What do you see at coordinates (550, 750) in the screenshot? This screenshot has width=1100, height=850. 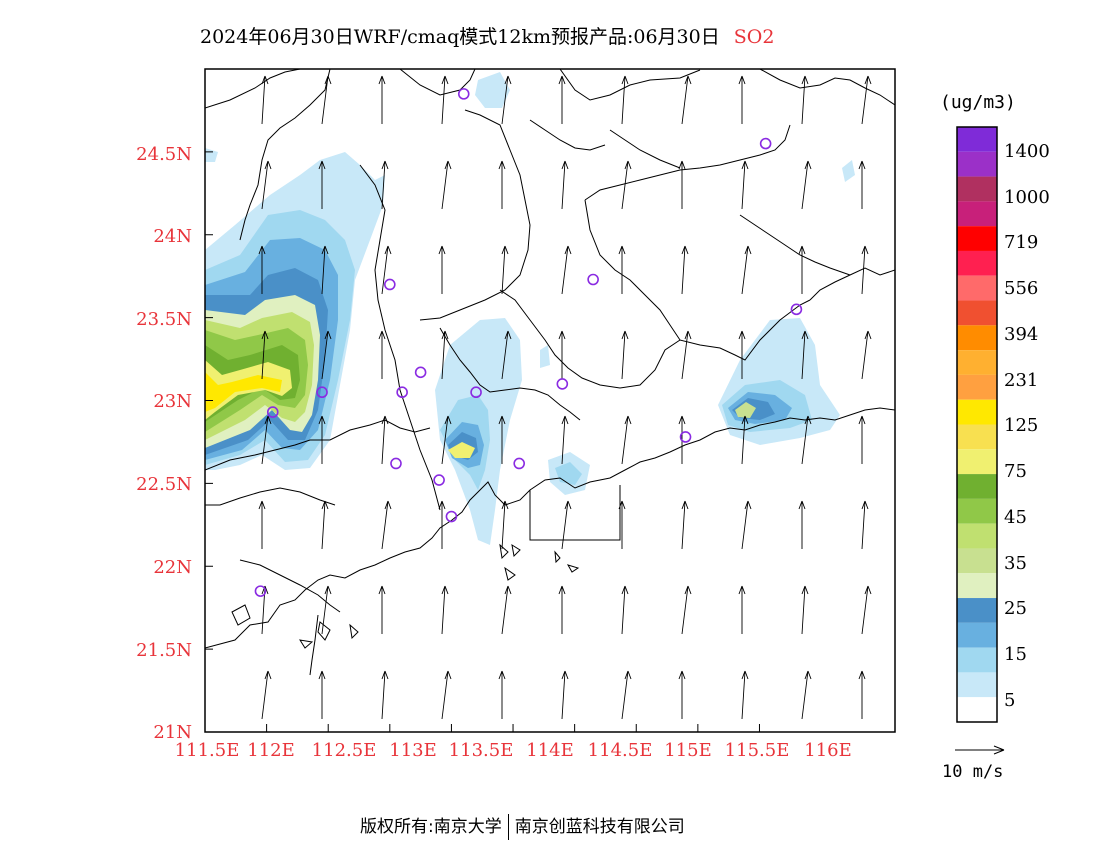 I see `x-tick-label: 114E` at bounding box center [550, 750].